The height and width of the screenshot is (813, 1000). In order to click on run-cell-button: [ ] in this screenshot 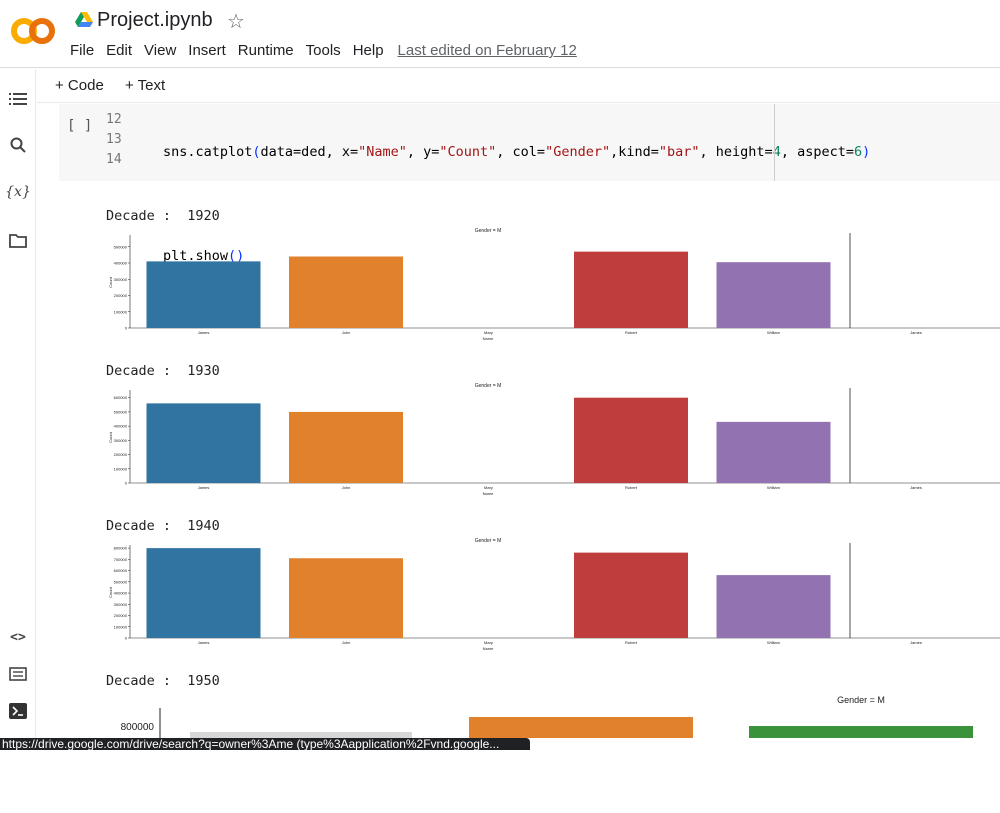, I will do `click(80, 126)`.